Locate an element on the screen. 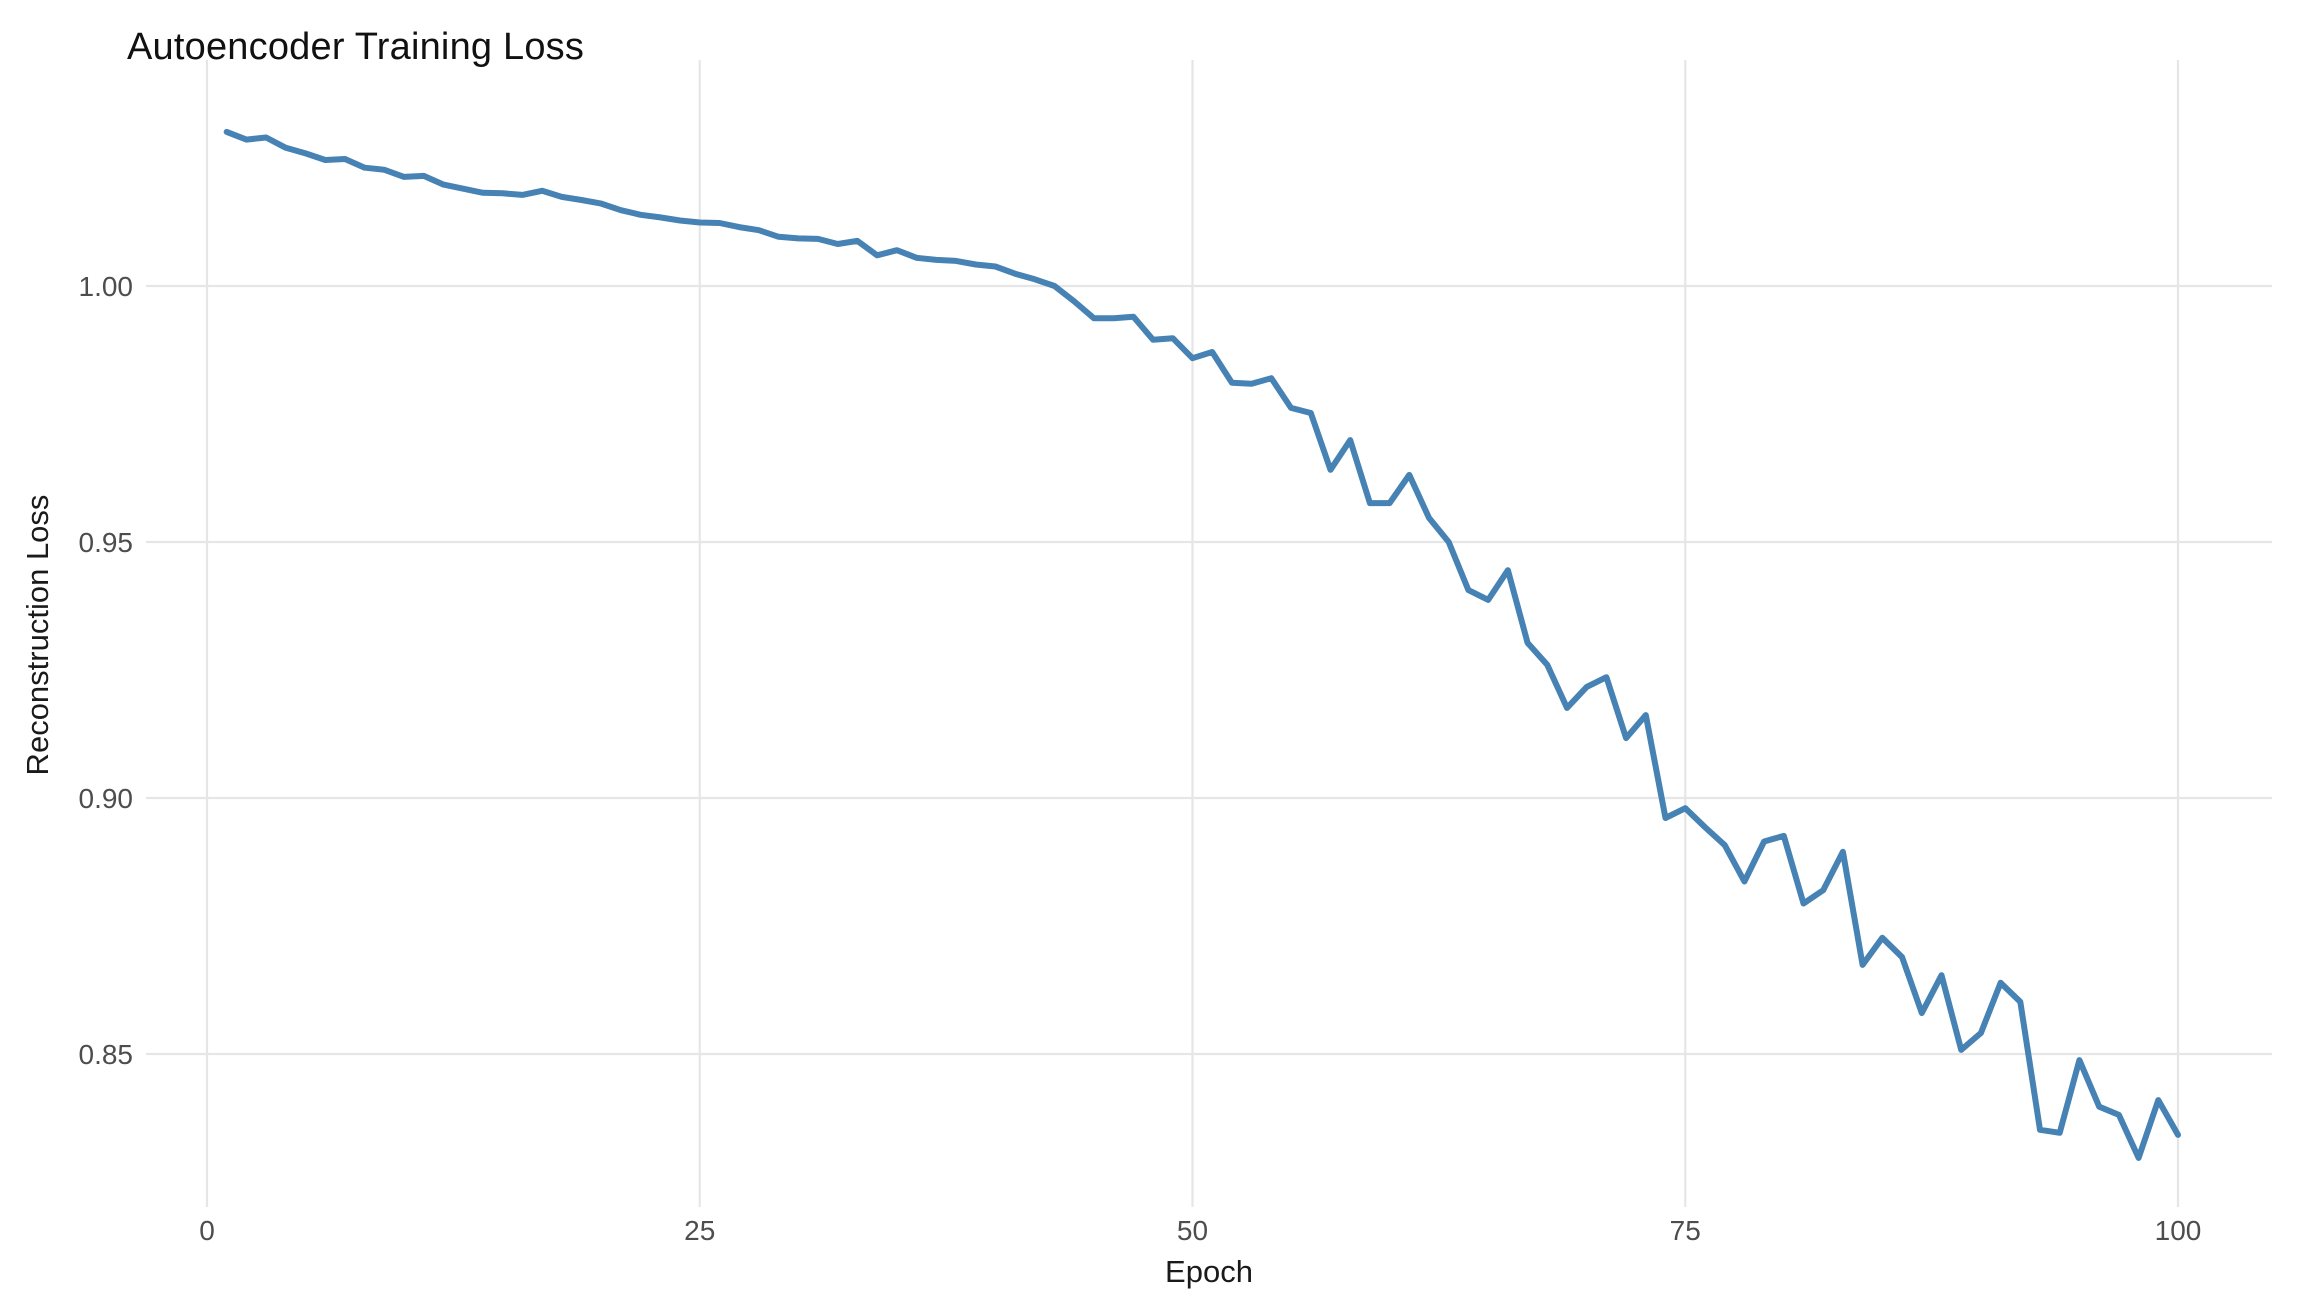  x-tick-label: 0 is located at coordinates (207, 1230).